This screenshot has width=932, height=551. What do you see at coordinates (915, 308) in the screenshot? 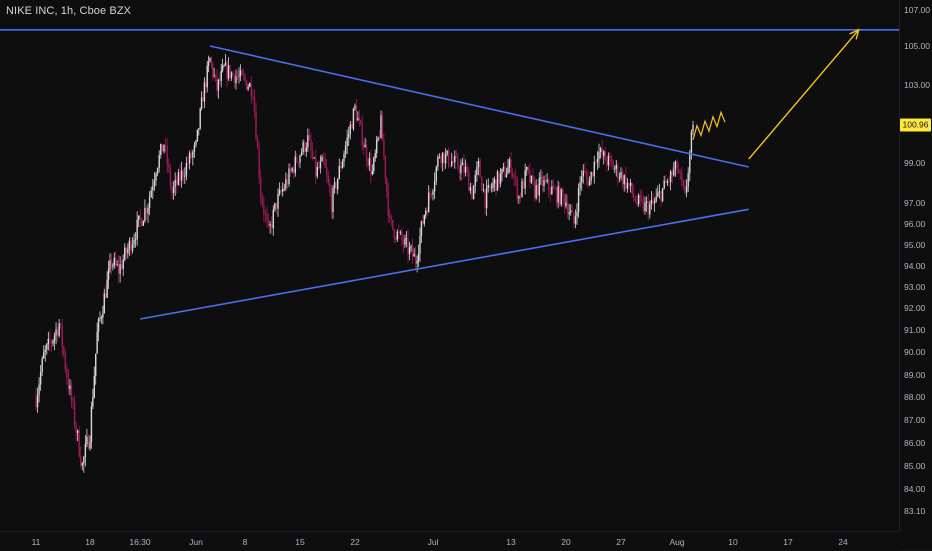
I see `price-tick-label: 92.00` at bounding box center [915, 308].